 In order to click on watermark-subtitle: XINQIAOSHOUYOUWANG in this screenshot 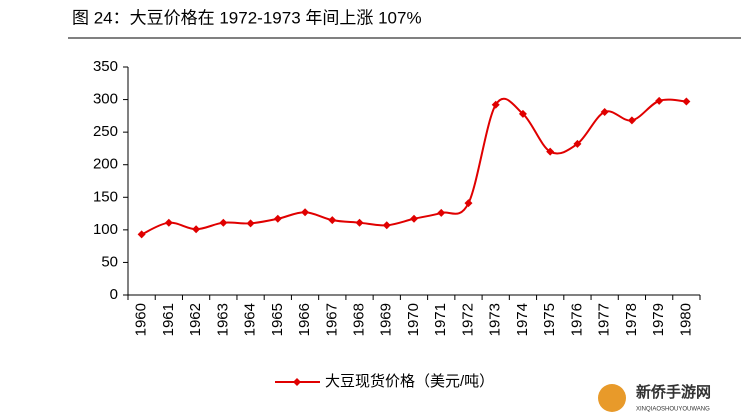, I will do `click(673, 410)`.